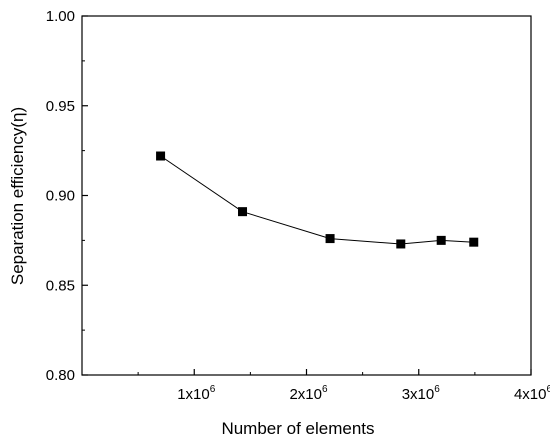  What do you see at coordinates (60, 106) in the screenshot?
I see `y-tick-label: 0.95` at bounding box center [60, 106].